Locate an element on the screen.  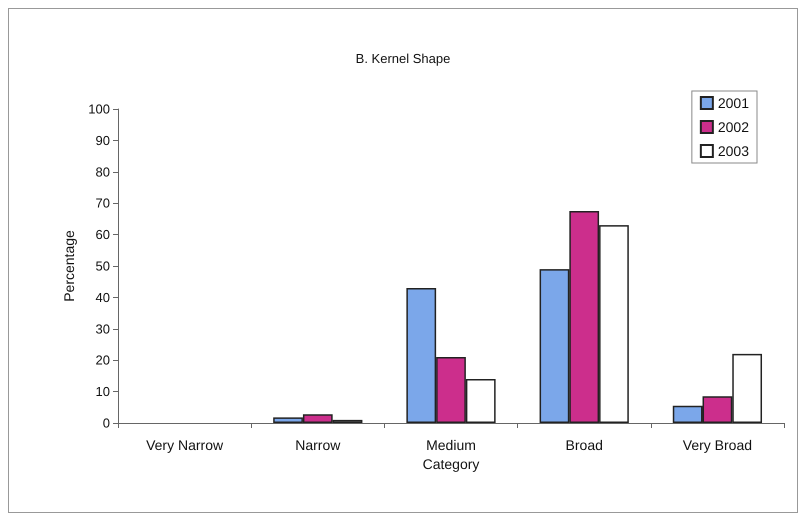
chart-title: B. Kernel Shape is located at coordinates (403, 58).